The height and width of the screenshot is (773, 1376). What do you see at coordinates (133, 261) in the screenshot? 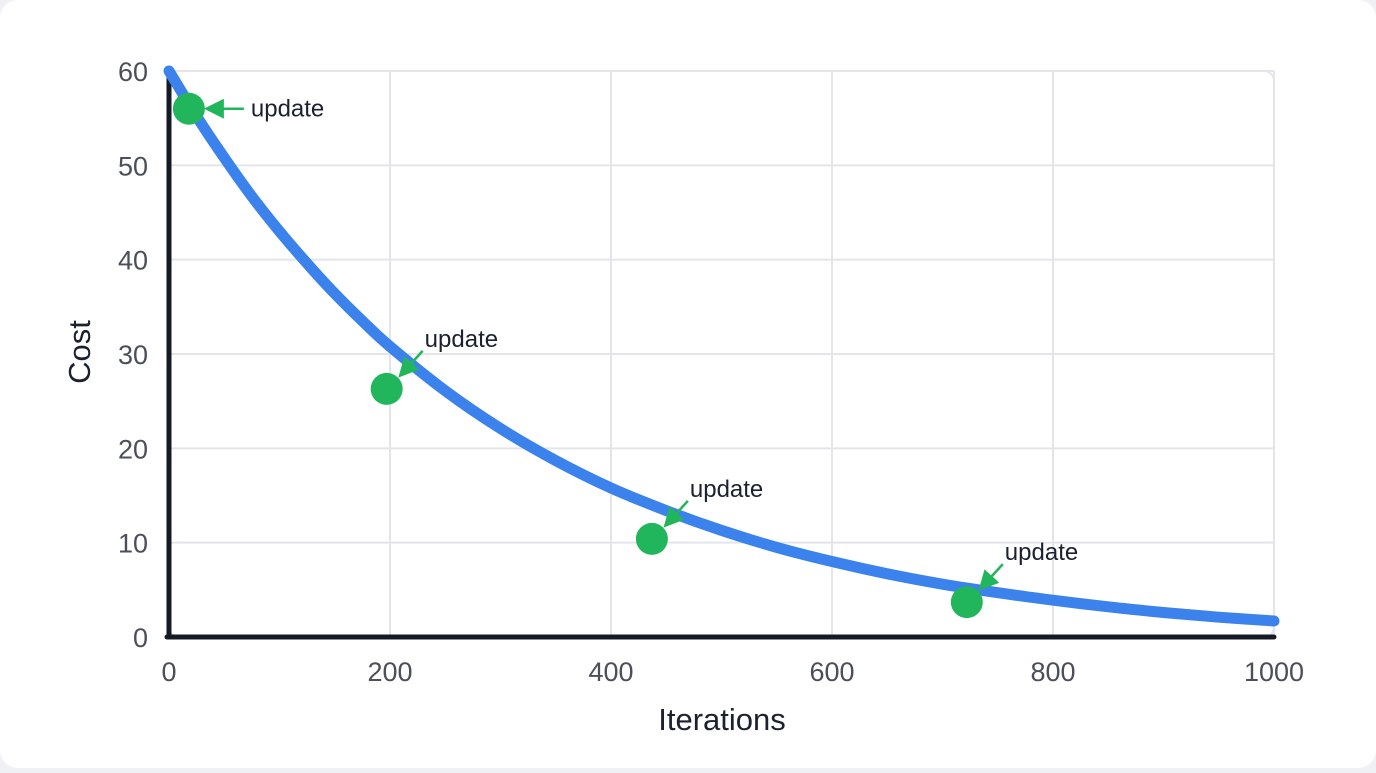
I see `y-tick-label: 40` at bounding box center [133, 261].